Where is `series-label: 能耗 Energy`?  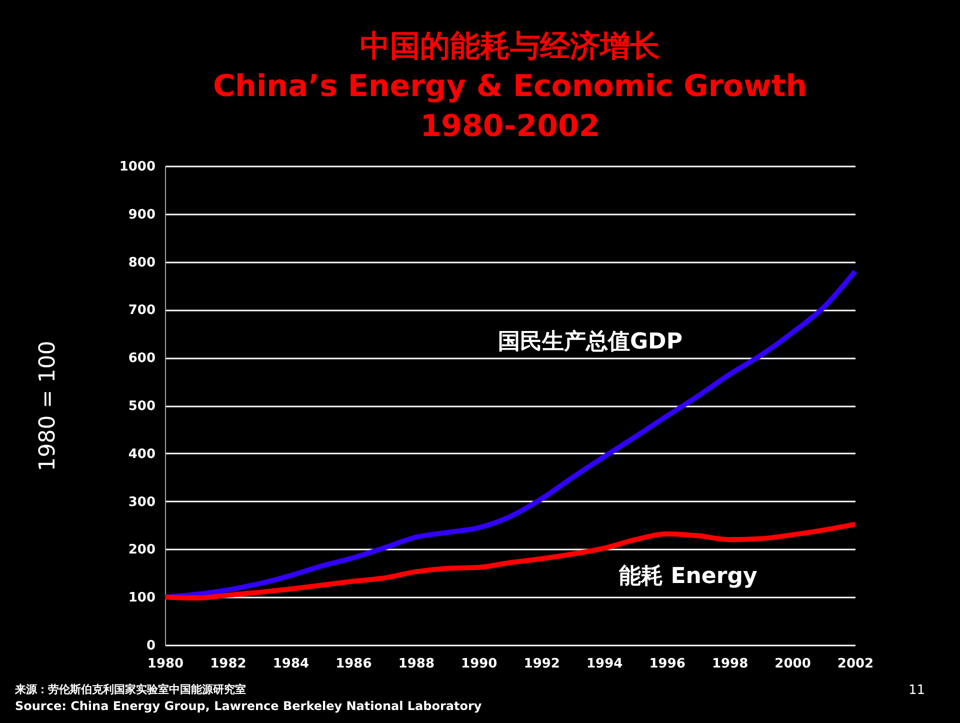
series-label: 能耗 Energy is located at coordinates (688, 576).